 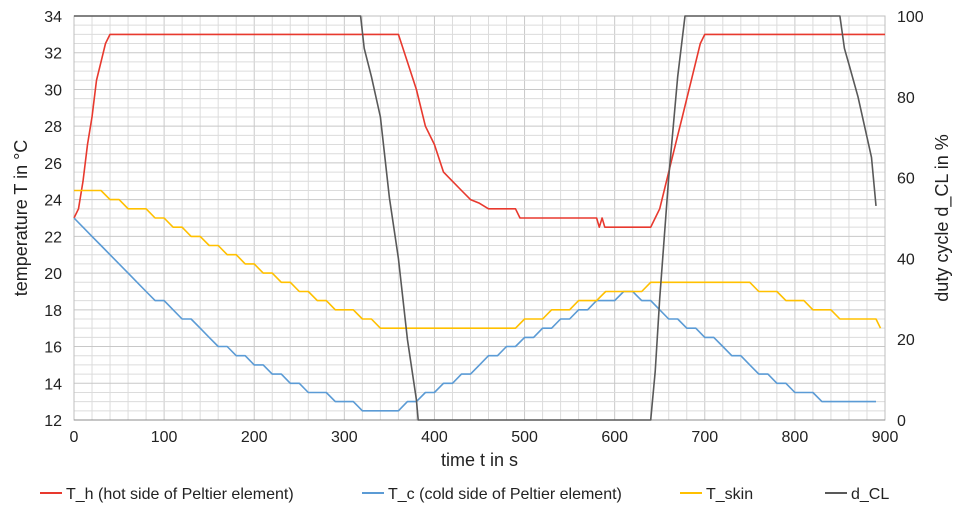 I want to click on x-tick-label: 900, so click(x=885, y=437).